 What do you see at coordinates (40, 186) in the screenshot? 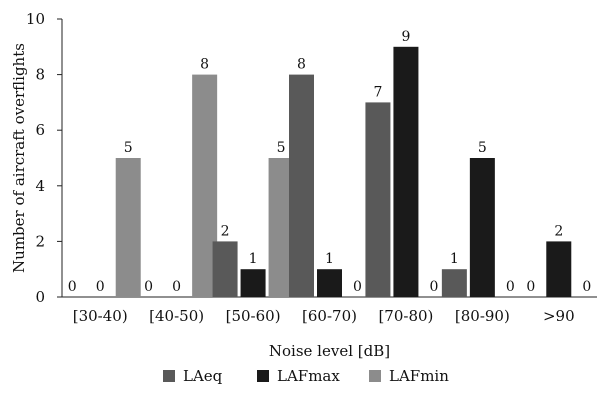
I see `y-tick-label: 4` at bounding box center [40, 186].